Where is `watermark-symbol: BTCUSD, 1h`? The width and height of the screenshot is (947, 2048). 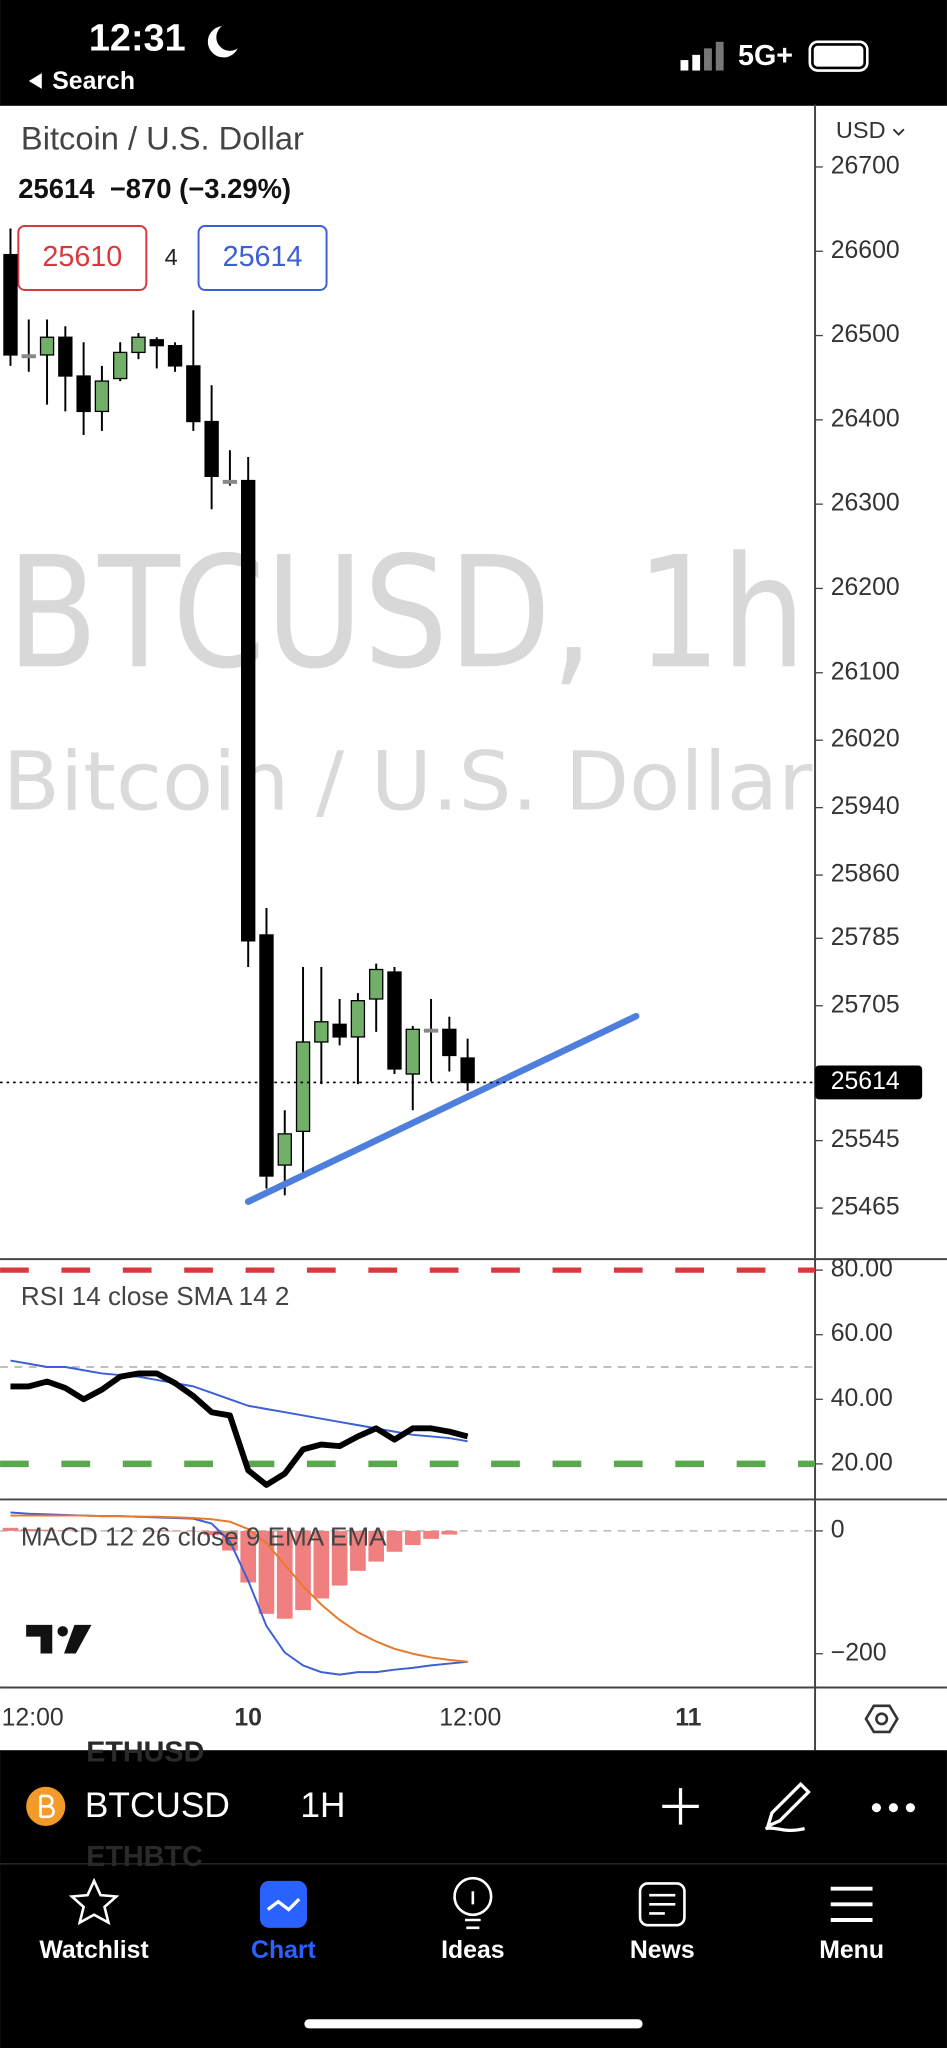 watermark-symbol: BTCUSD, 1h is located at coordinates (406, 613).